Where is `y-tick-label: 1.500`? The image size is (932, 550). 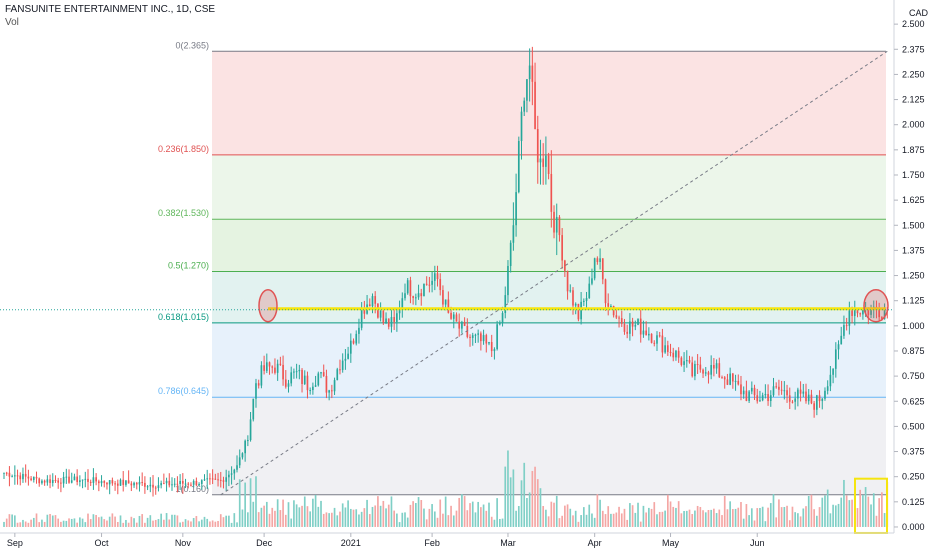 y-tick-label: 1.500 is located at coordinates (913, 225).